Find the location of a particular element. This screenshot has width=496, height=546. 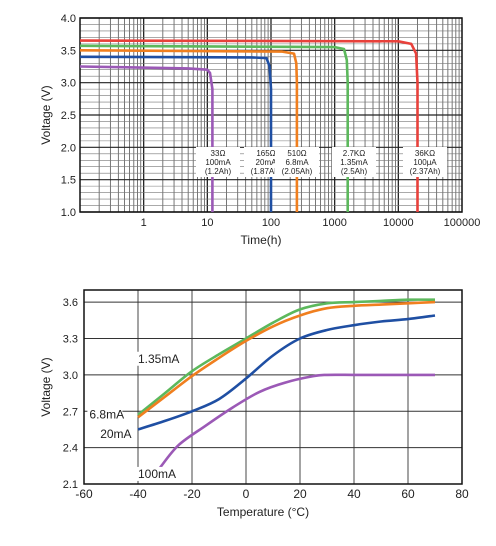

x-tick-label: 1 is located at coordinates (144, 223).